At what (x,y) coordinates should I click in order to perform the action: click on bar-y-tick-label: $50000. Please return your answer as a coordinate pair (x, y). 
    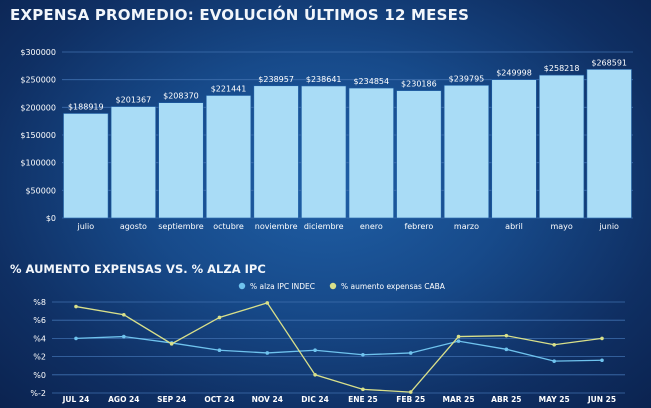
    Looking at the image, I should click on (40, 190).